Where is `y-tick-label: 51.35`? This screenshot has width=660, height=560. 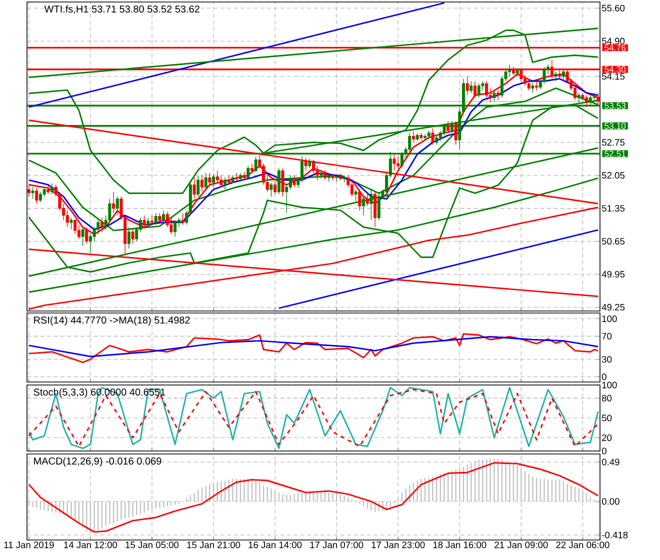 y-tick-label: 51.35 is located at coordinates (613, 208).